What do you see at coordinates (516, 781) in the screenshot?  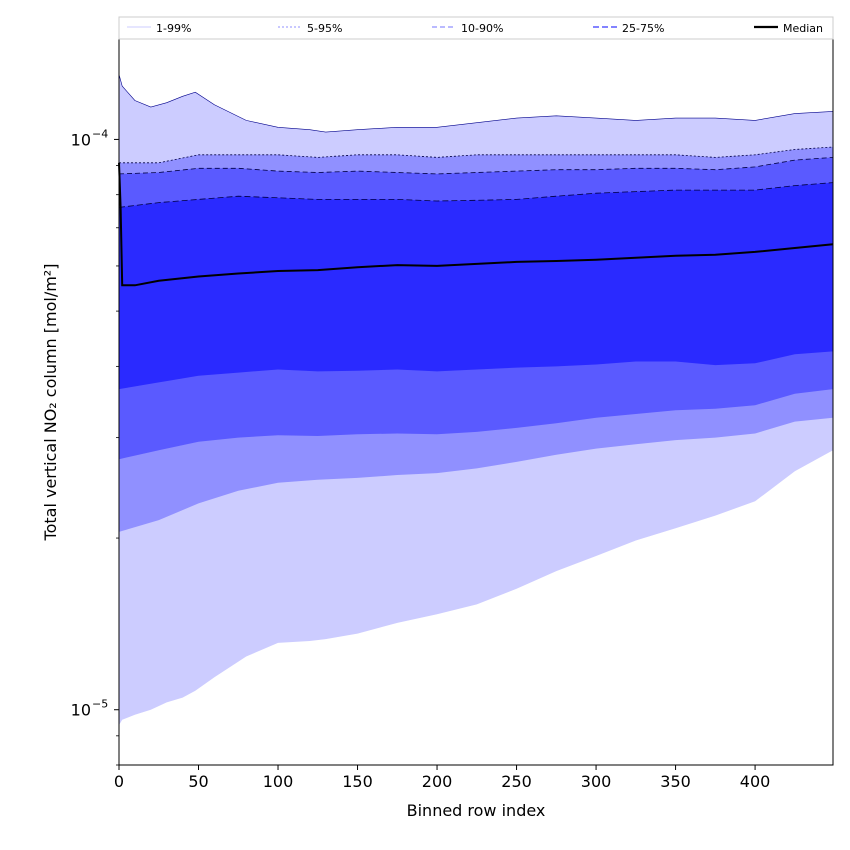 I see `x-tick-label: 250` at bounding box center [516, 781].